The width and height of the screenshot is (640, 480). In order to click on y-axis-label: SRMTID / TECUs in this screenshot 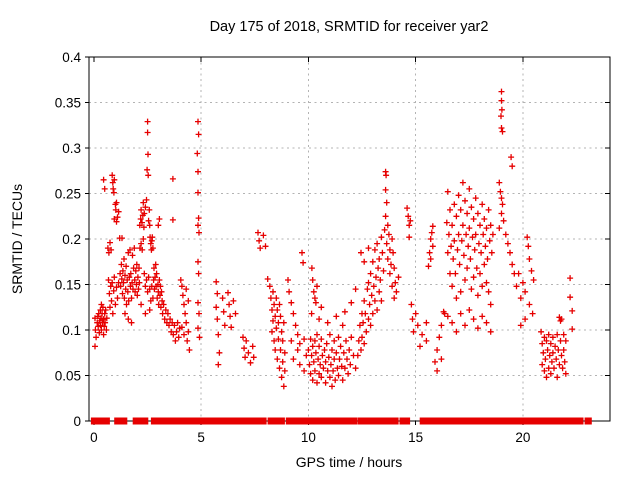, I will do `click(17, 239)`.